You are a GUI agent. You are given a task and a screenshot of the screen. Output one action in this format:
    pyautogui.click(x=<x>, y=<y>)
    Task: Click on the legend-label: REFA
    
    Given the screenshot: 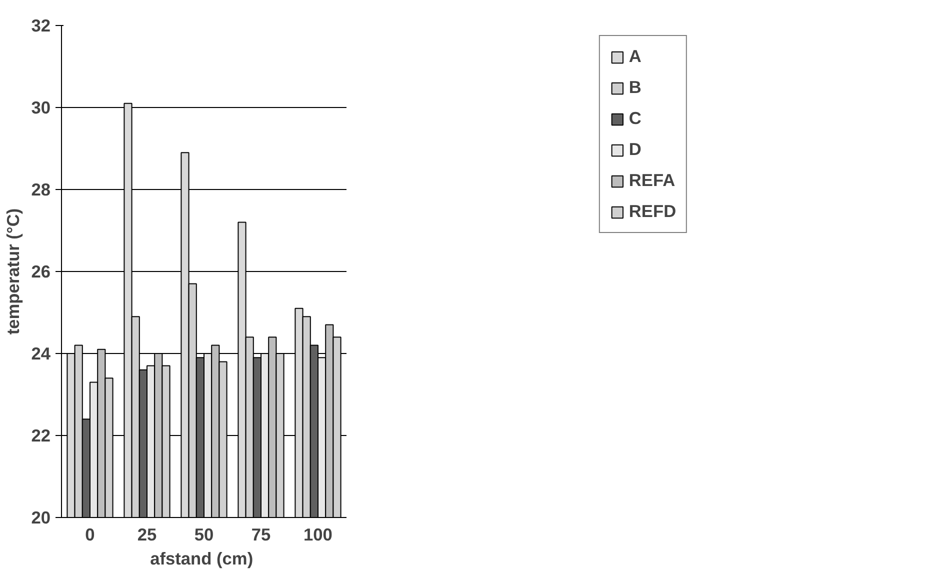 What is the action you would take?
    pyautogui.click(x=652, y=180)
    